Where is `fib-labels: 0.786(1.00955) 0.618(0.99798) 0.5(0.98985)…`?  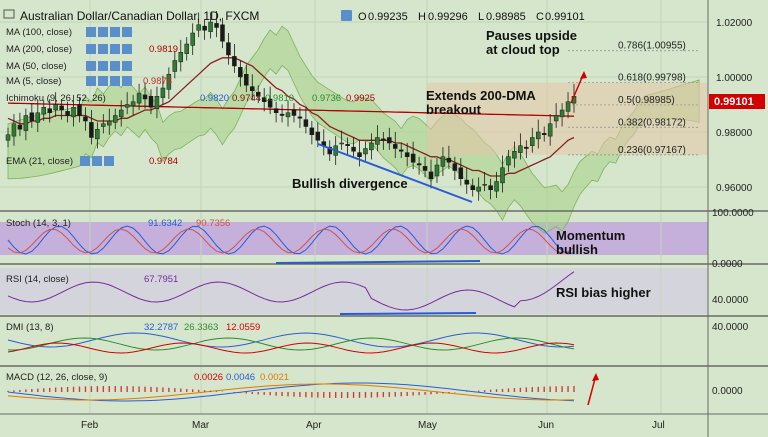 fib-labels: 0.786(1.00955) 0.618(0.99798) 0.5(0.98985)… is located at coordinates (652, 98).